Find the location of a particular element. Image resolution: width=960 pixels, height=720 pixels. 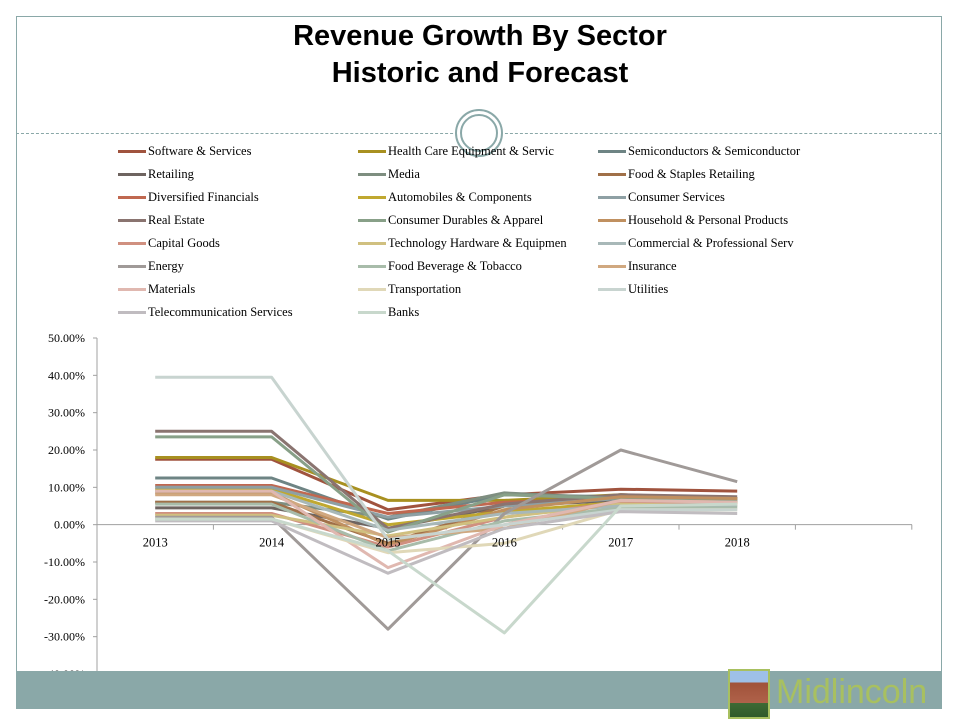

y-tick-label: 50.00% is located at coordinates (66, 338).